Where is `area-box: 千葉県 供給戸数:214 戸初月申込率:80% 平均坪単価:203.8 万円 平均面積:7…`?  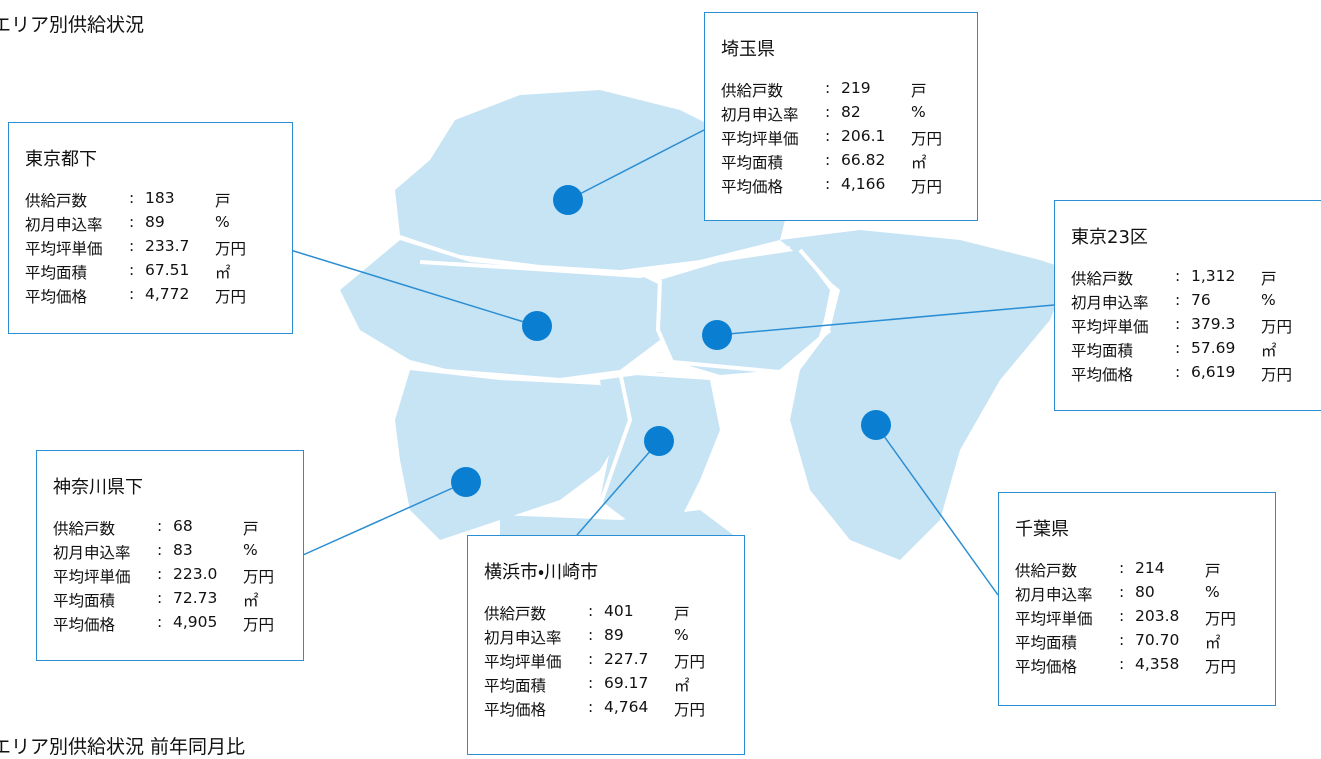
area-box: 千葉県 供給戸数:214 戸初月申込率:80% 平均坪単価:203.8 万円 平均面積:7… is located at coordinates (1137, 599).